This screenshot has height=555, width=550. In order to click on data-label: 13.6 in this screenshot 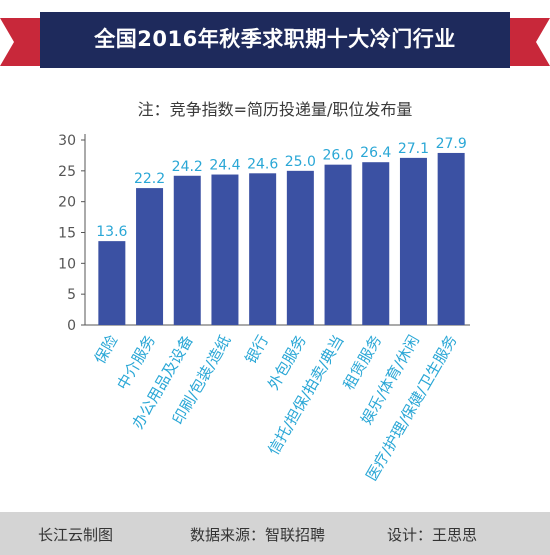, I will do `click(111, 232)`.